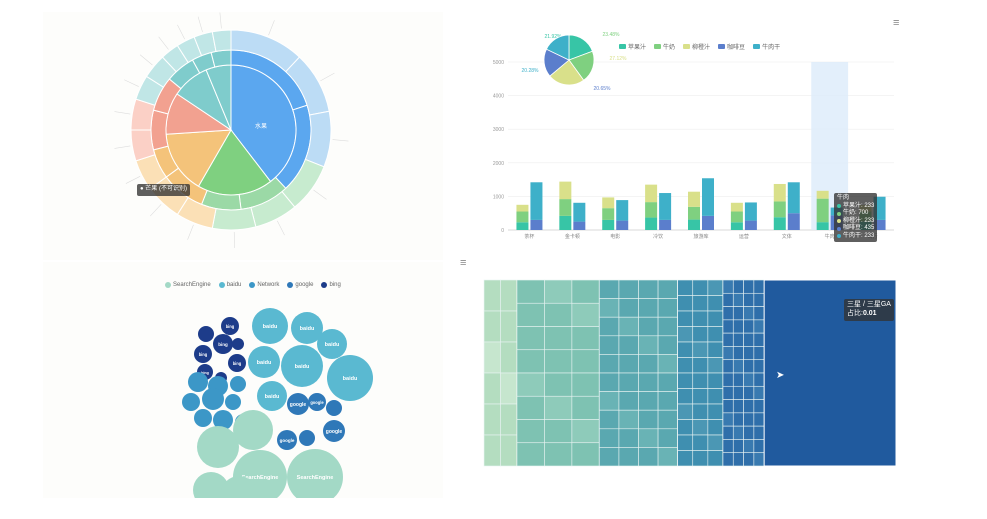 The width and height of the screenshot is (987, 519). I want to click on x-tick-label: 运营, so click(744, 236).